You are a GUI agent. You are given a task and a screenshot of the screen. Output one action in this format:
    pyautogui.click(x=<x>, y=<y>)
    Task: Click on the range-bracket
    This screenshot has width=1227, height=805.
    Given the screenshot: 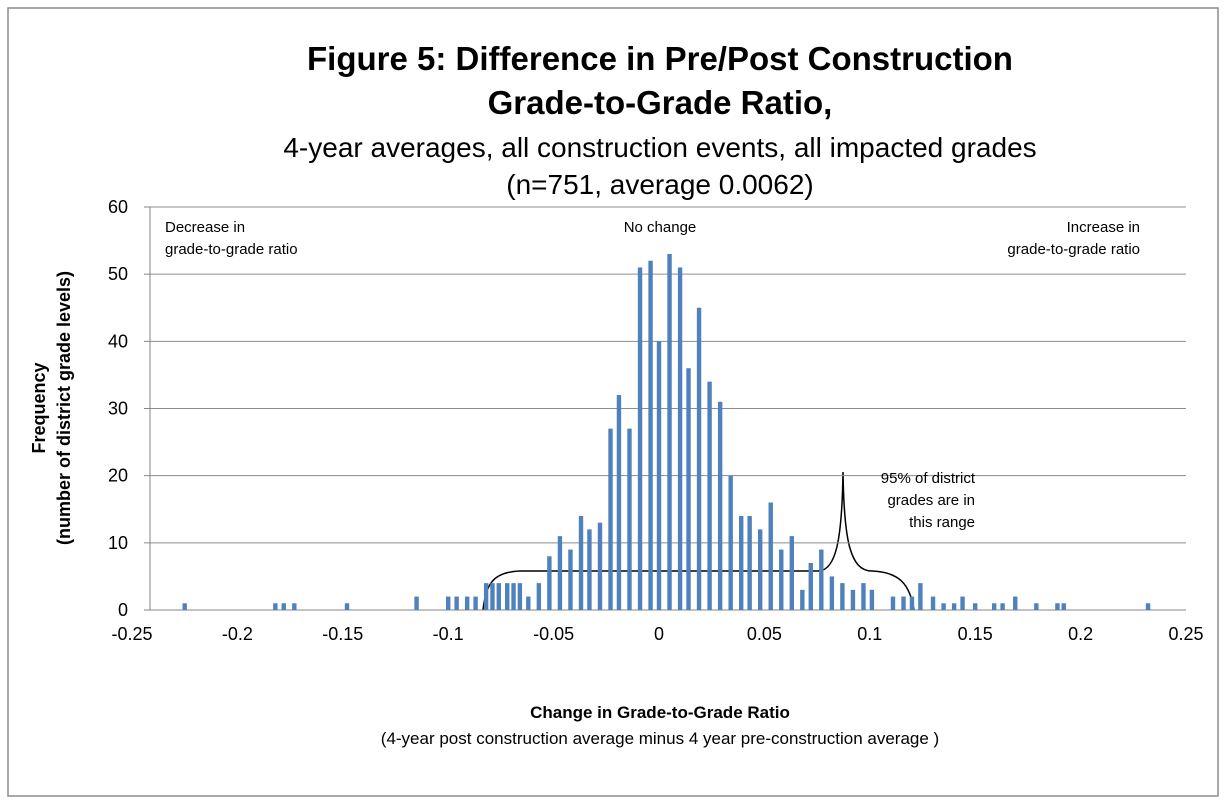 What is the action you would take?
    pyautogui.click(x=698, y=541)
    